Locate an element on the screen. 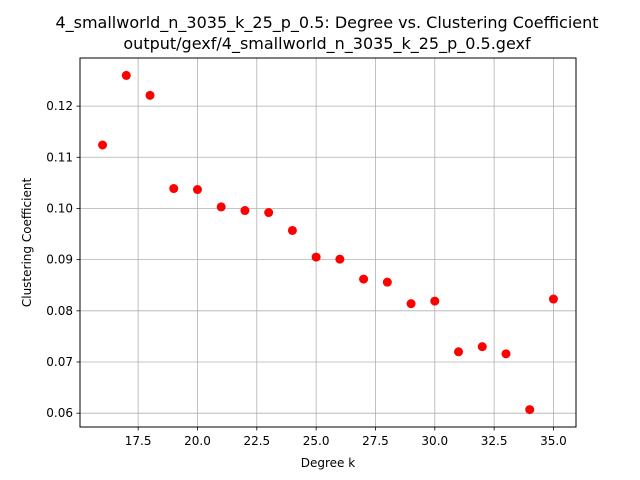  x-tick-label: 22.5 is located at coordinates (256, 441).